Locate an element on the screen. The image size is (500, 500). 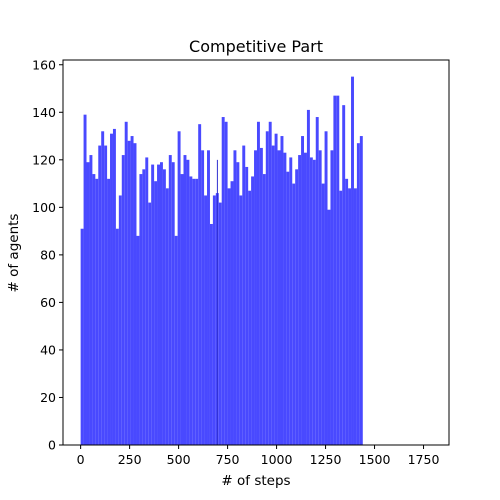
x-tick-label: 1250 is located at coordinates (326, 459).